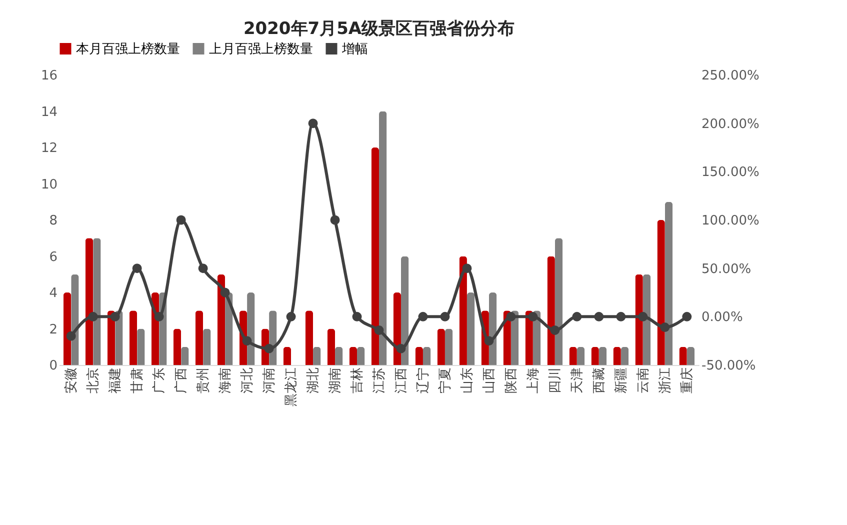  I want to click on x-tick-label: 山西, so click(489, 381).